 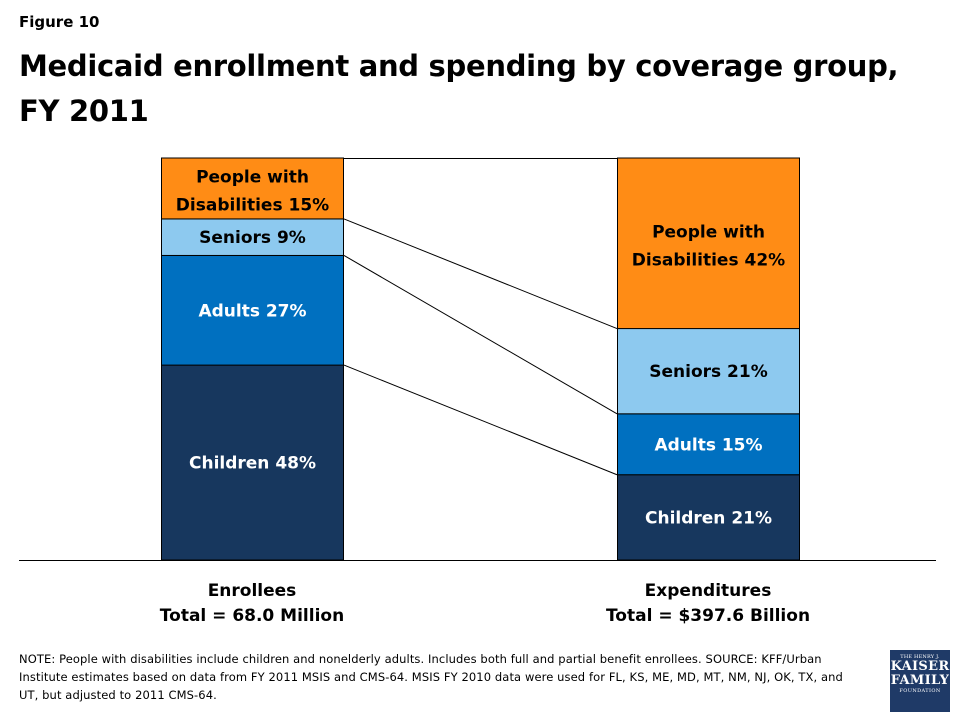 I want to click on bar-segment-expenditures-seniors, so click(x=708, y=371).